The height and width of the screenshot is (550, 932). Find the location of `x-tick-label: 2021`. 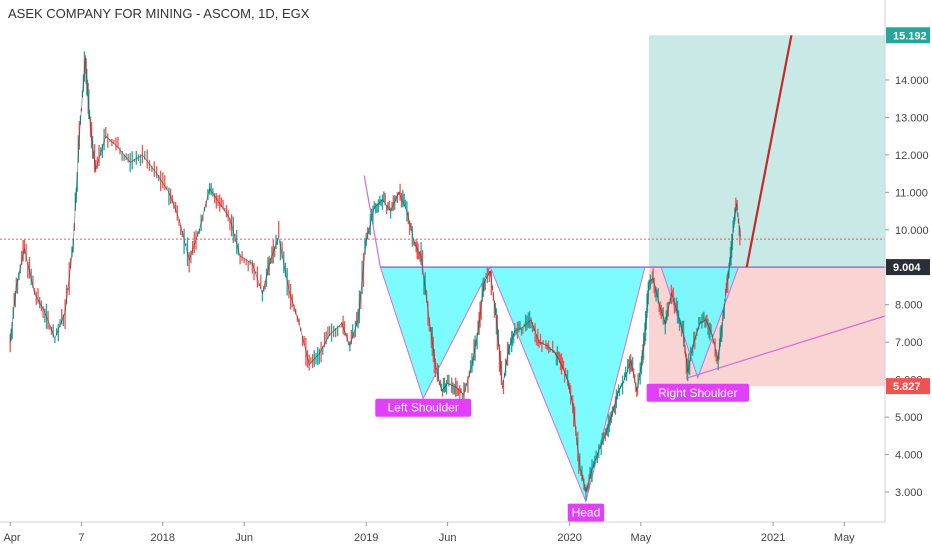

x-tick-label: 2021 is located at coordinates (773, 538).